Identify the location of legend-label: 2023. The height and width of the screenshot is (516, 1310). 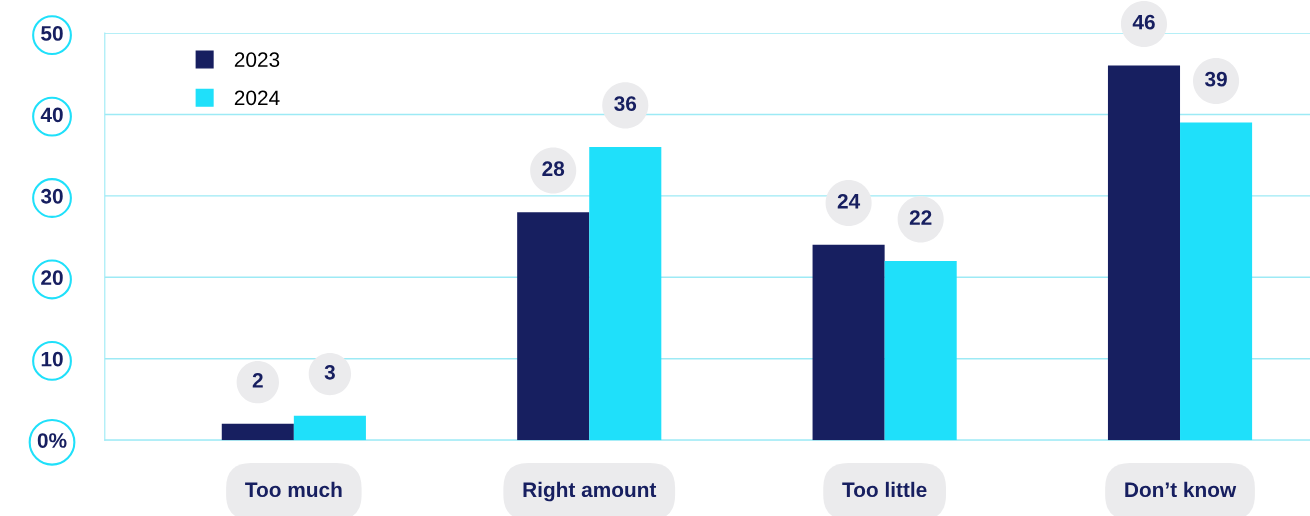
(257, 60).